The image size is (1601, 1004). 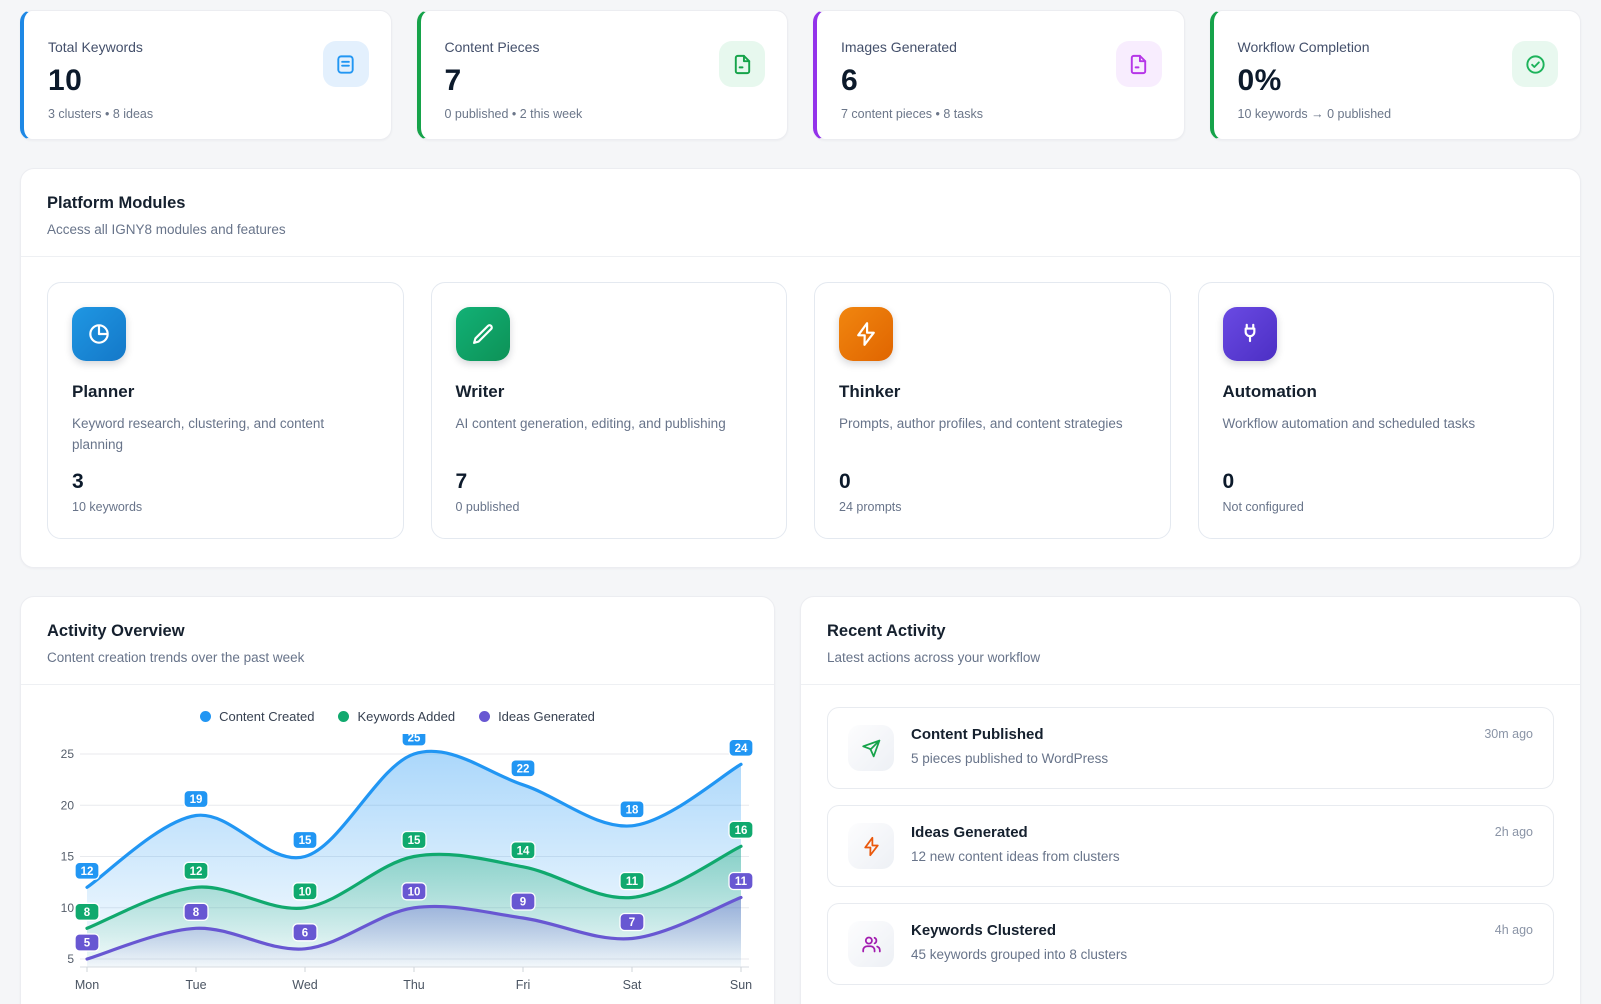 What do you see at coordinates (899, 47) in the screenshot?
I see `stat-title: Images Generated` at bounding box center [899, 47].